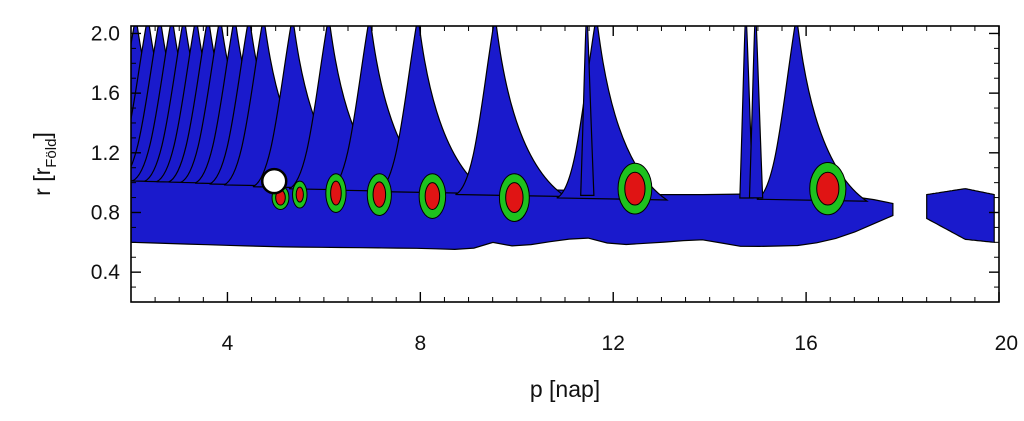 This screenshot has width=1024, height=421. I want to click on y-tick-label-2.0: 2.0, so click(105, 33).